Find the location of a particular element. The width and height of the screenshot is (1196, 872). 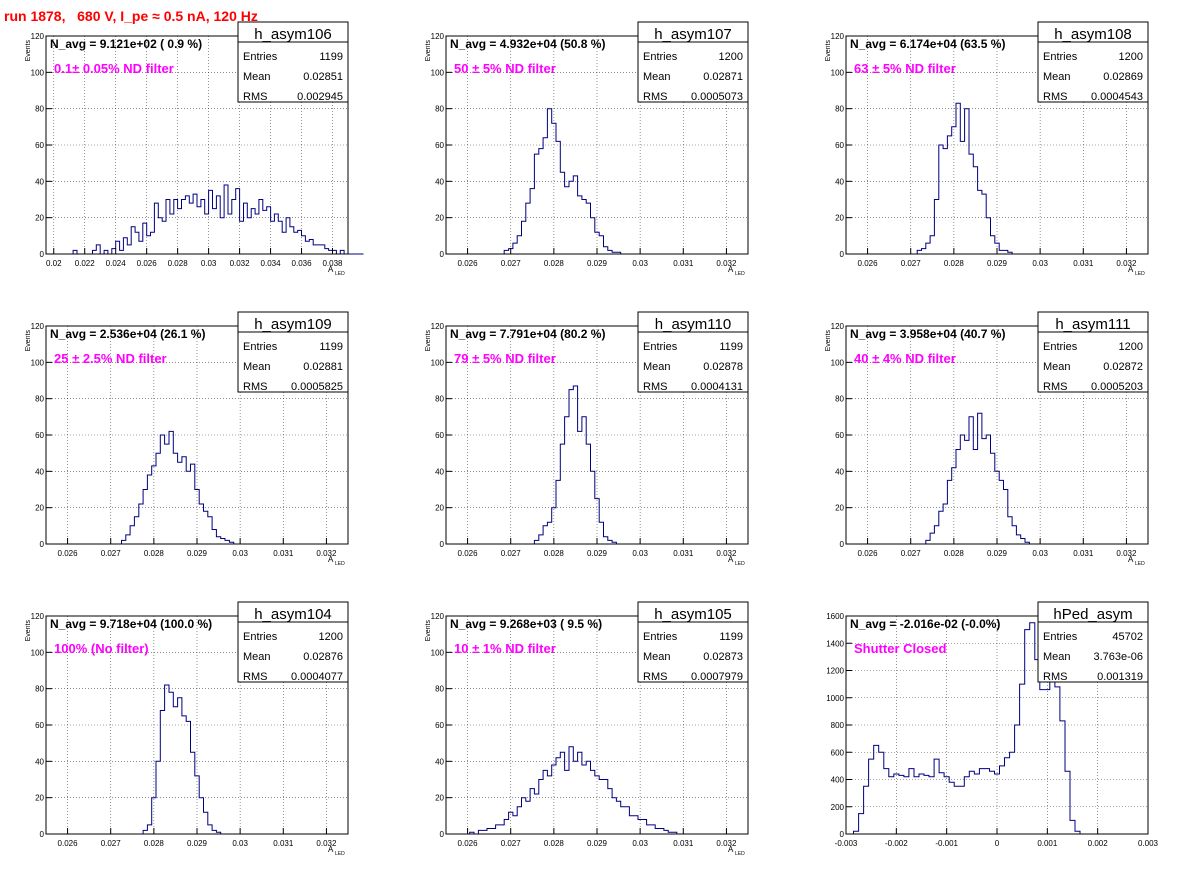

histogram-line is located at coordinates (182, 759).